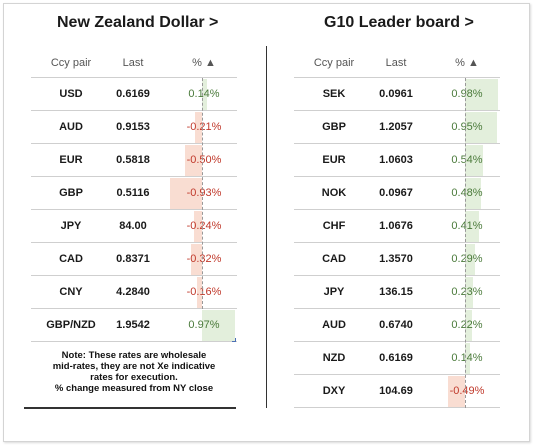 The width and height of the screenshot is (534, 446). What do you see at coordinates (467, 160) in the screenshot?
I see `pct-change-cell: 0.54%` at bounding box center [467, 160].